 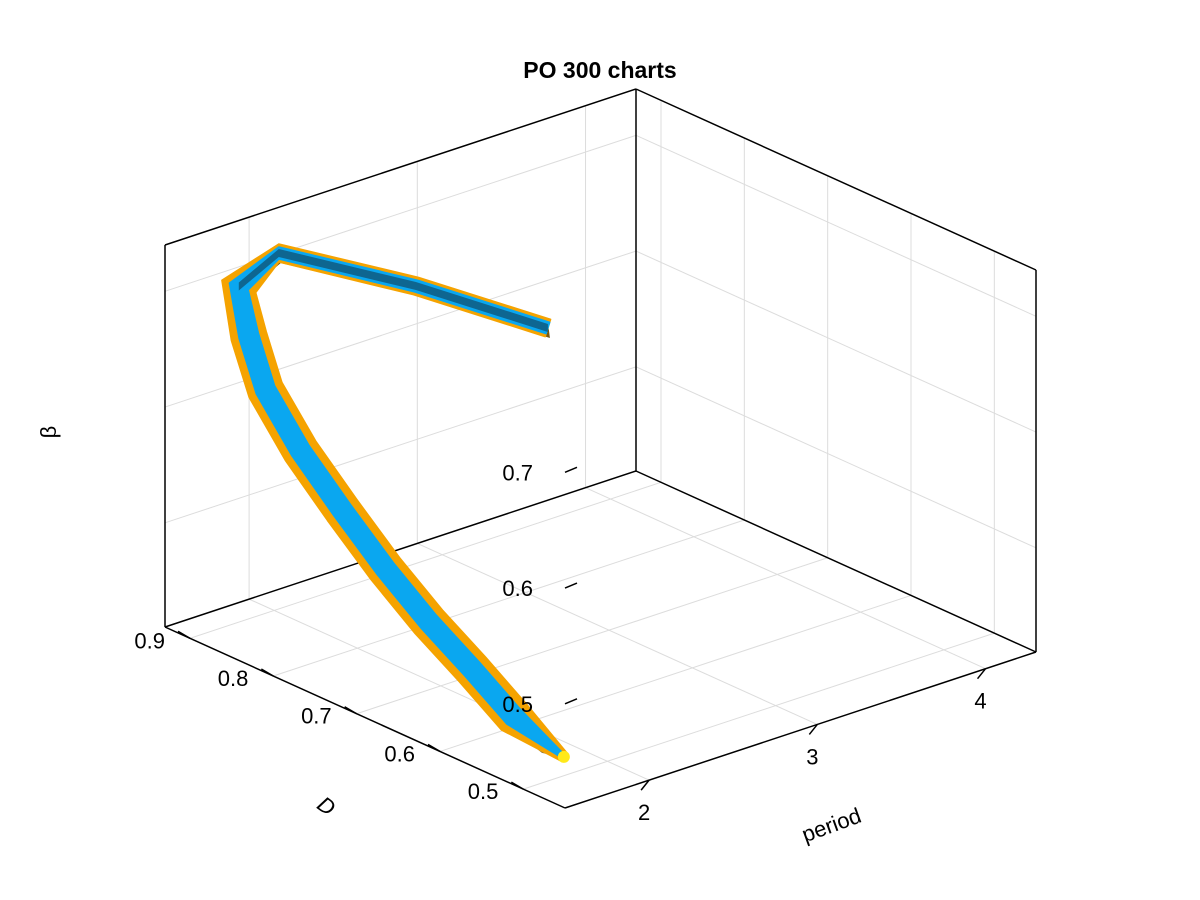 What do you see at coordinates (399, 753) in the screenshot?
I see `y-tick-label: 0.6` at bounding box center [399, 753].